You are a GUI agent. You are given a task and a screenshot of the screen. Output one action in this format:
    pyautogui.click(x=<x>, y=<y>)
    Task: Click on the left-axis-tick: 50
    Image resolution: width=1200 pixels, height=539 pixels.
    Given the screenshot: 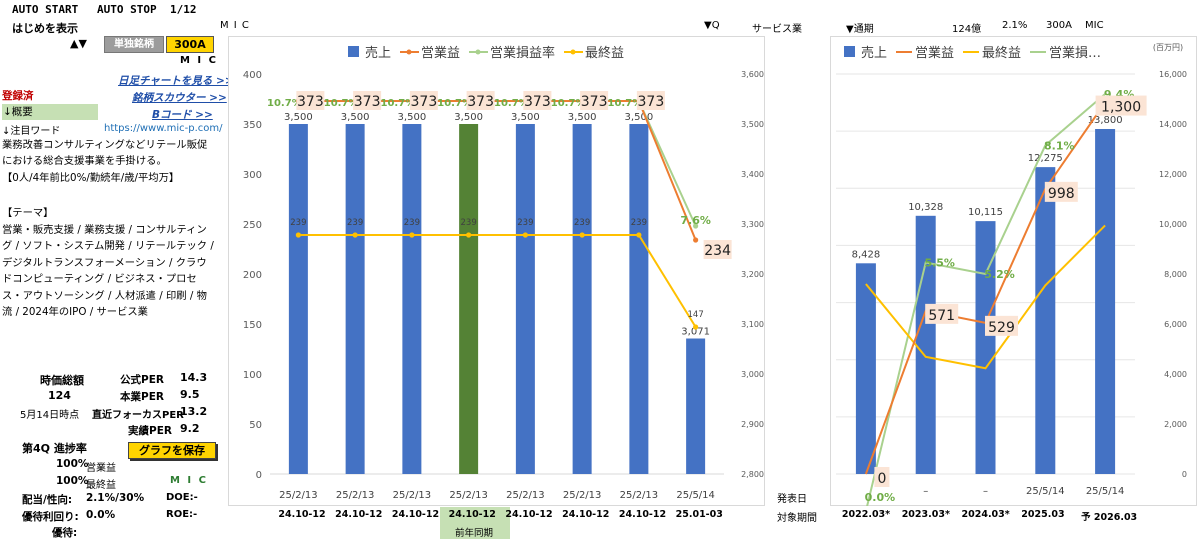 What is the action you would take?
    pyautogui.click(x=255, y=425)
    